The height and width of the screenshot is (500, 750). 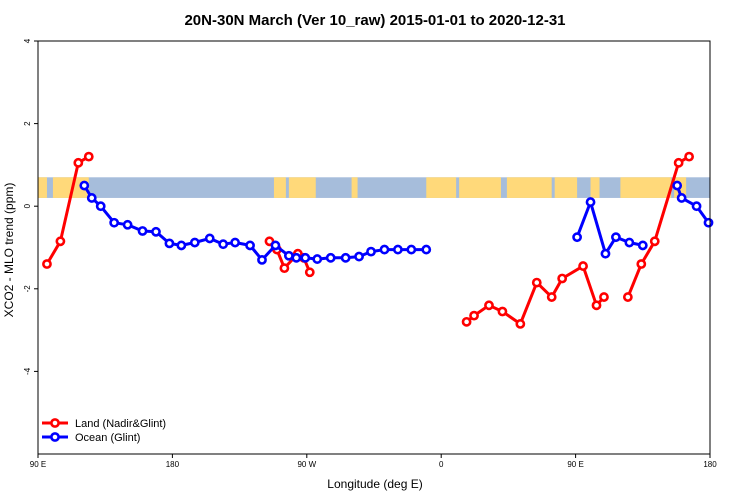 I want to click on map-strip, so click(x=374, y=187).